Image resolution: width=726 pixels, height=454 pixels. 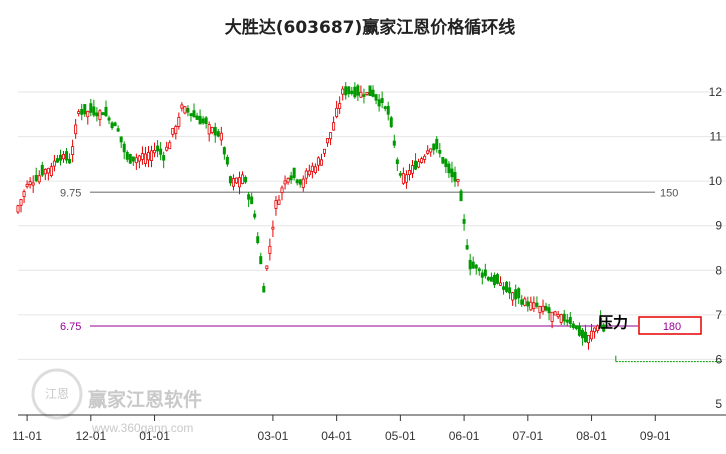 What do you see at coordinates (370, 27) in the screenshot?
I see `chart-title: 大胜达(603687)赢家江恩价格循环线` at bounding box center [370, 27].